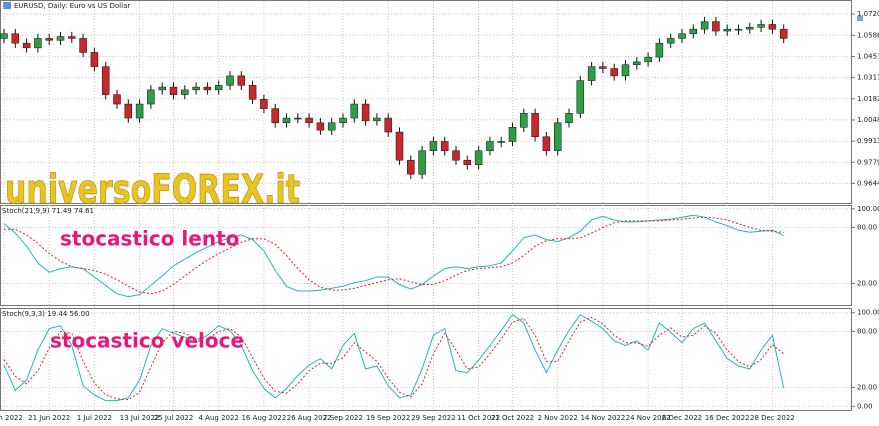 This screenshot has height=426, width=879. What do you see at coordinates (868, 35) in the screenshot?
I see `y-tick-label: 1.05860` at bounding box center [868, 35].